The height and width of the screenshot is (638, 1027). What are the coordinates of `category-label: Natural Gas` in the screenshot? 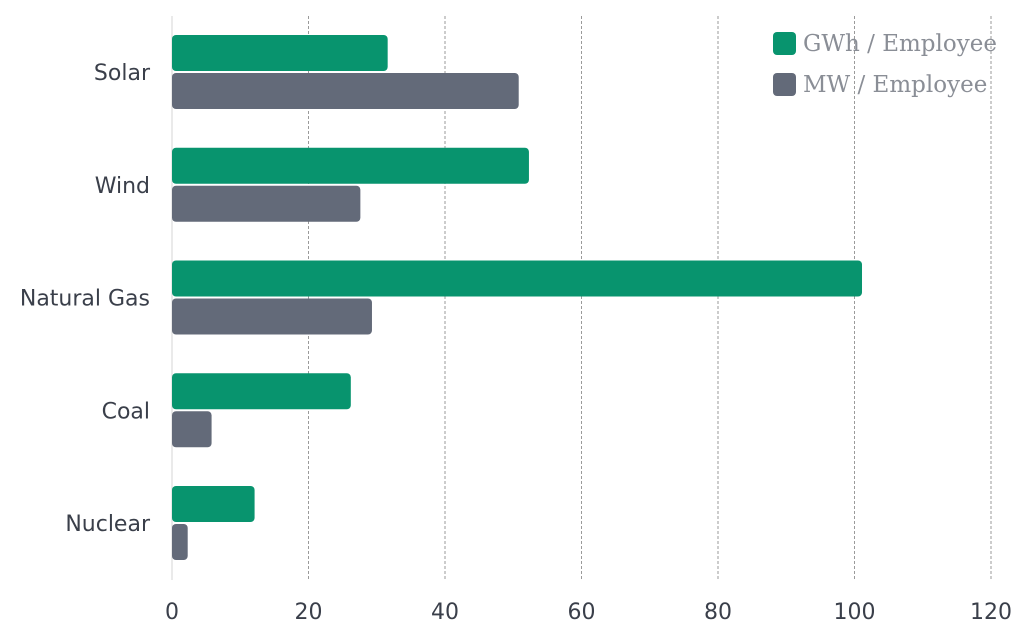 It's located at (85, 299).